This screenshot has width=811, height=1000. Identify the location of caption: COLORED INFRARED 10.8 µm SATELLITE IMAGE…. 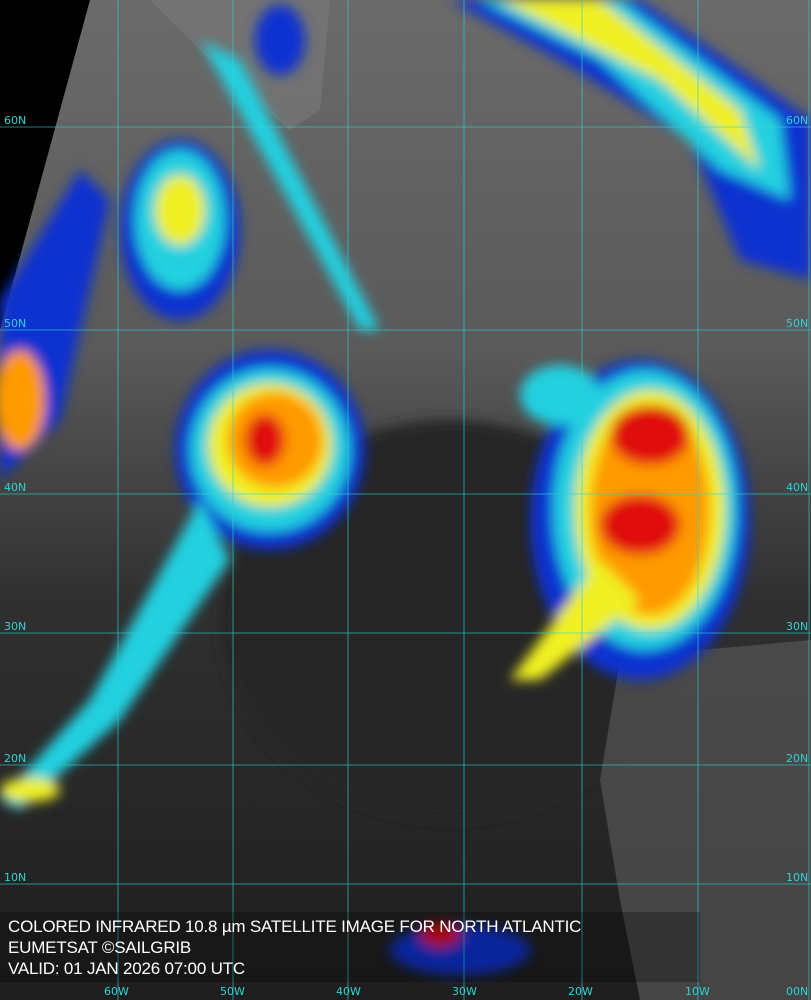
(294, 947).